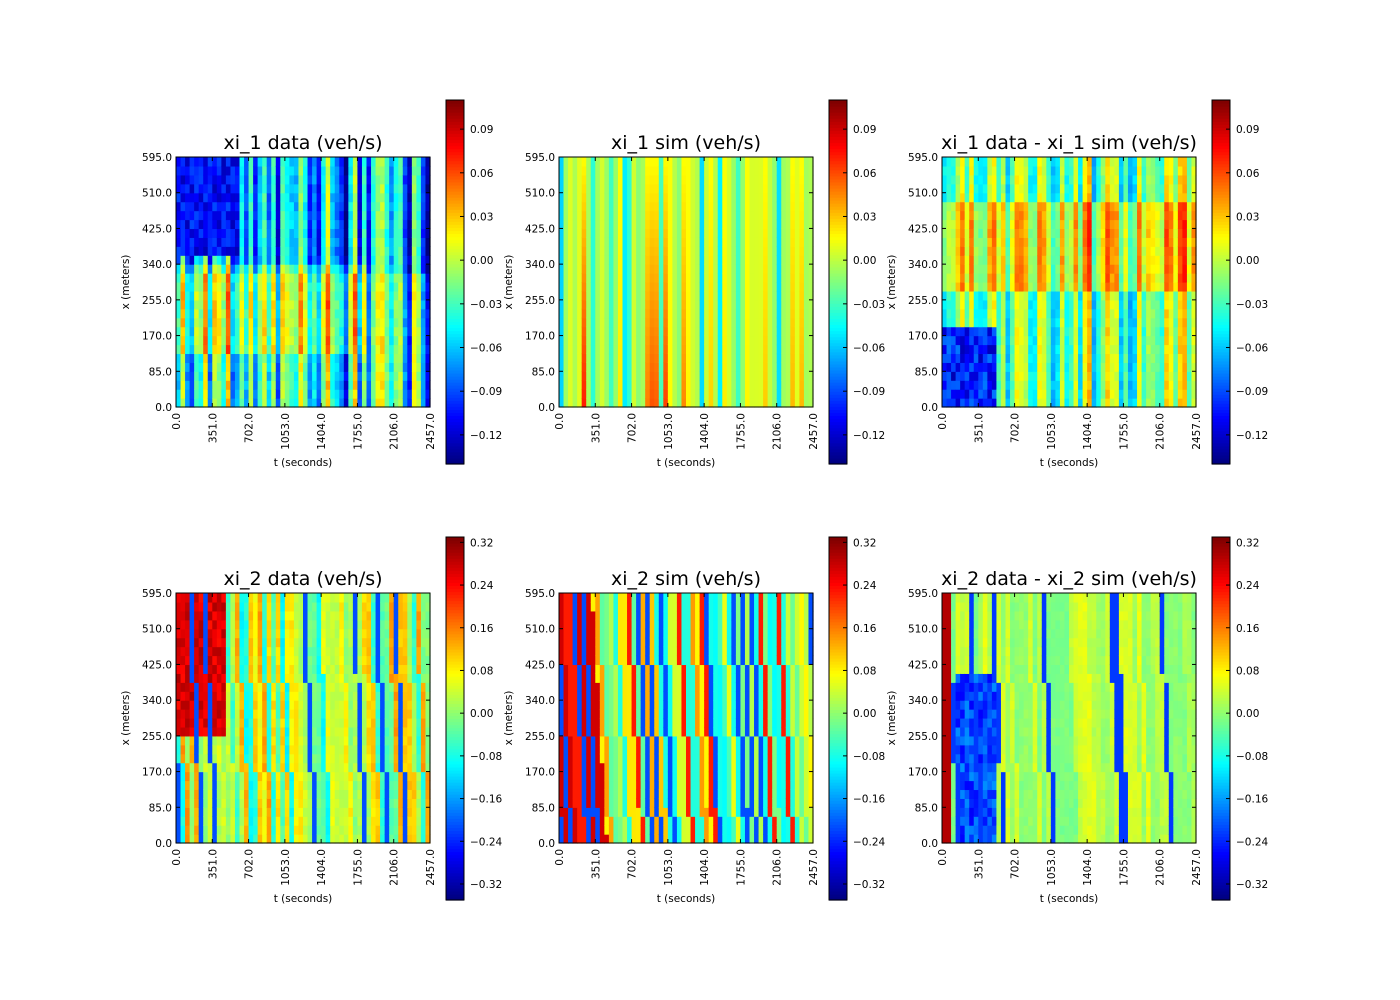 This screenshot has height=1000, width=1400. What do you see at coordinates (814, 431) in the screenshot?
I see `x-tick-label: 2457.0` at bounding box center [814, 431].